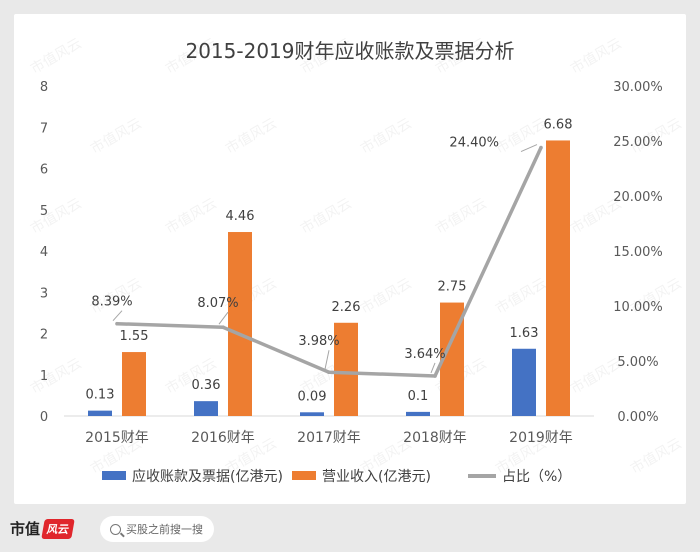 This screenshot has height=552, width=700. Describe the element at coordinates (44, 87) in the screenshot. I see `y-left-tick-label: 8` at that location.